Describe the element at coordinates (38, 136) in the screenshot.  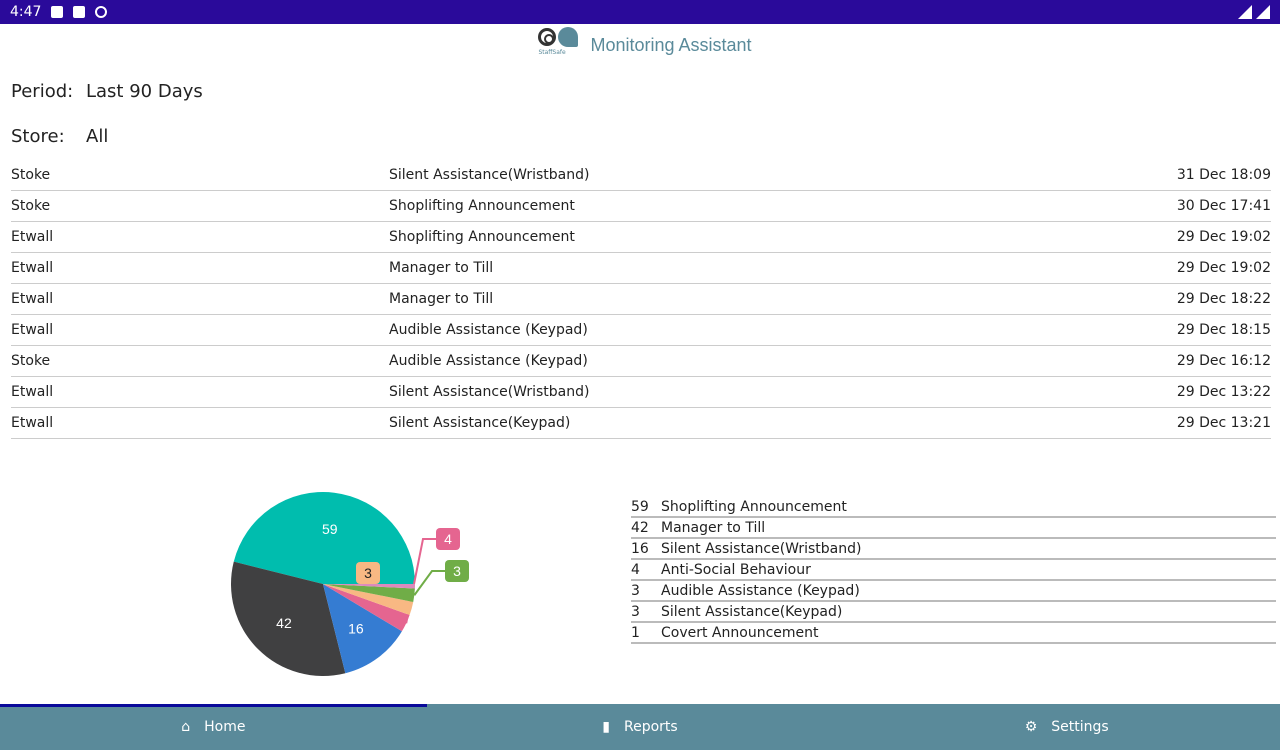
I see `store-label: Store:` at that location.